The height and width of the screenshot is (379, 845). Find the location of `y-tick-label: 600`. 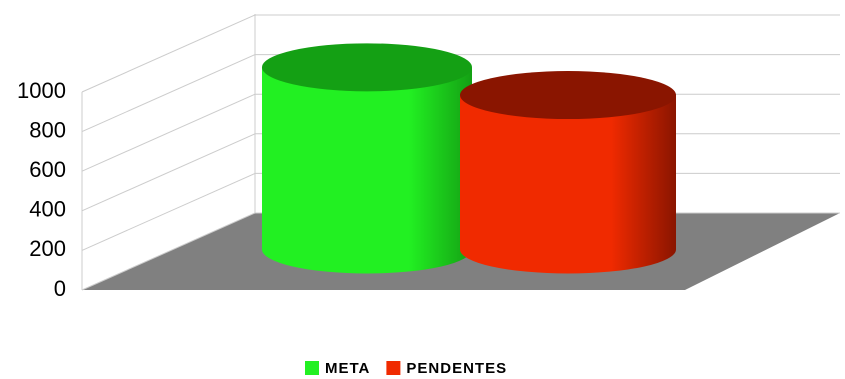

y-tick-label: 600 is located at coordinates (47, 169).